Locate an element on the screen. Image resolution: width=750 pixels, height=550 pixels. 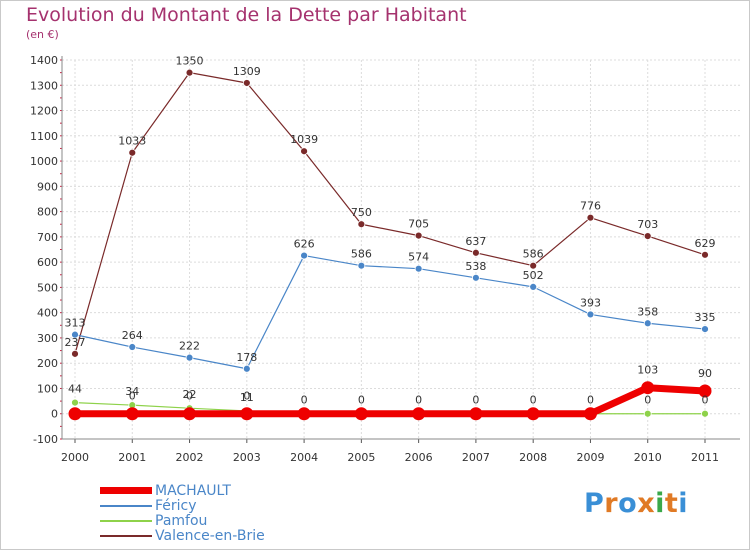
data-label-fericy: 313 is located at coordinates (75, 323).